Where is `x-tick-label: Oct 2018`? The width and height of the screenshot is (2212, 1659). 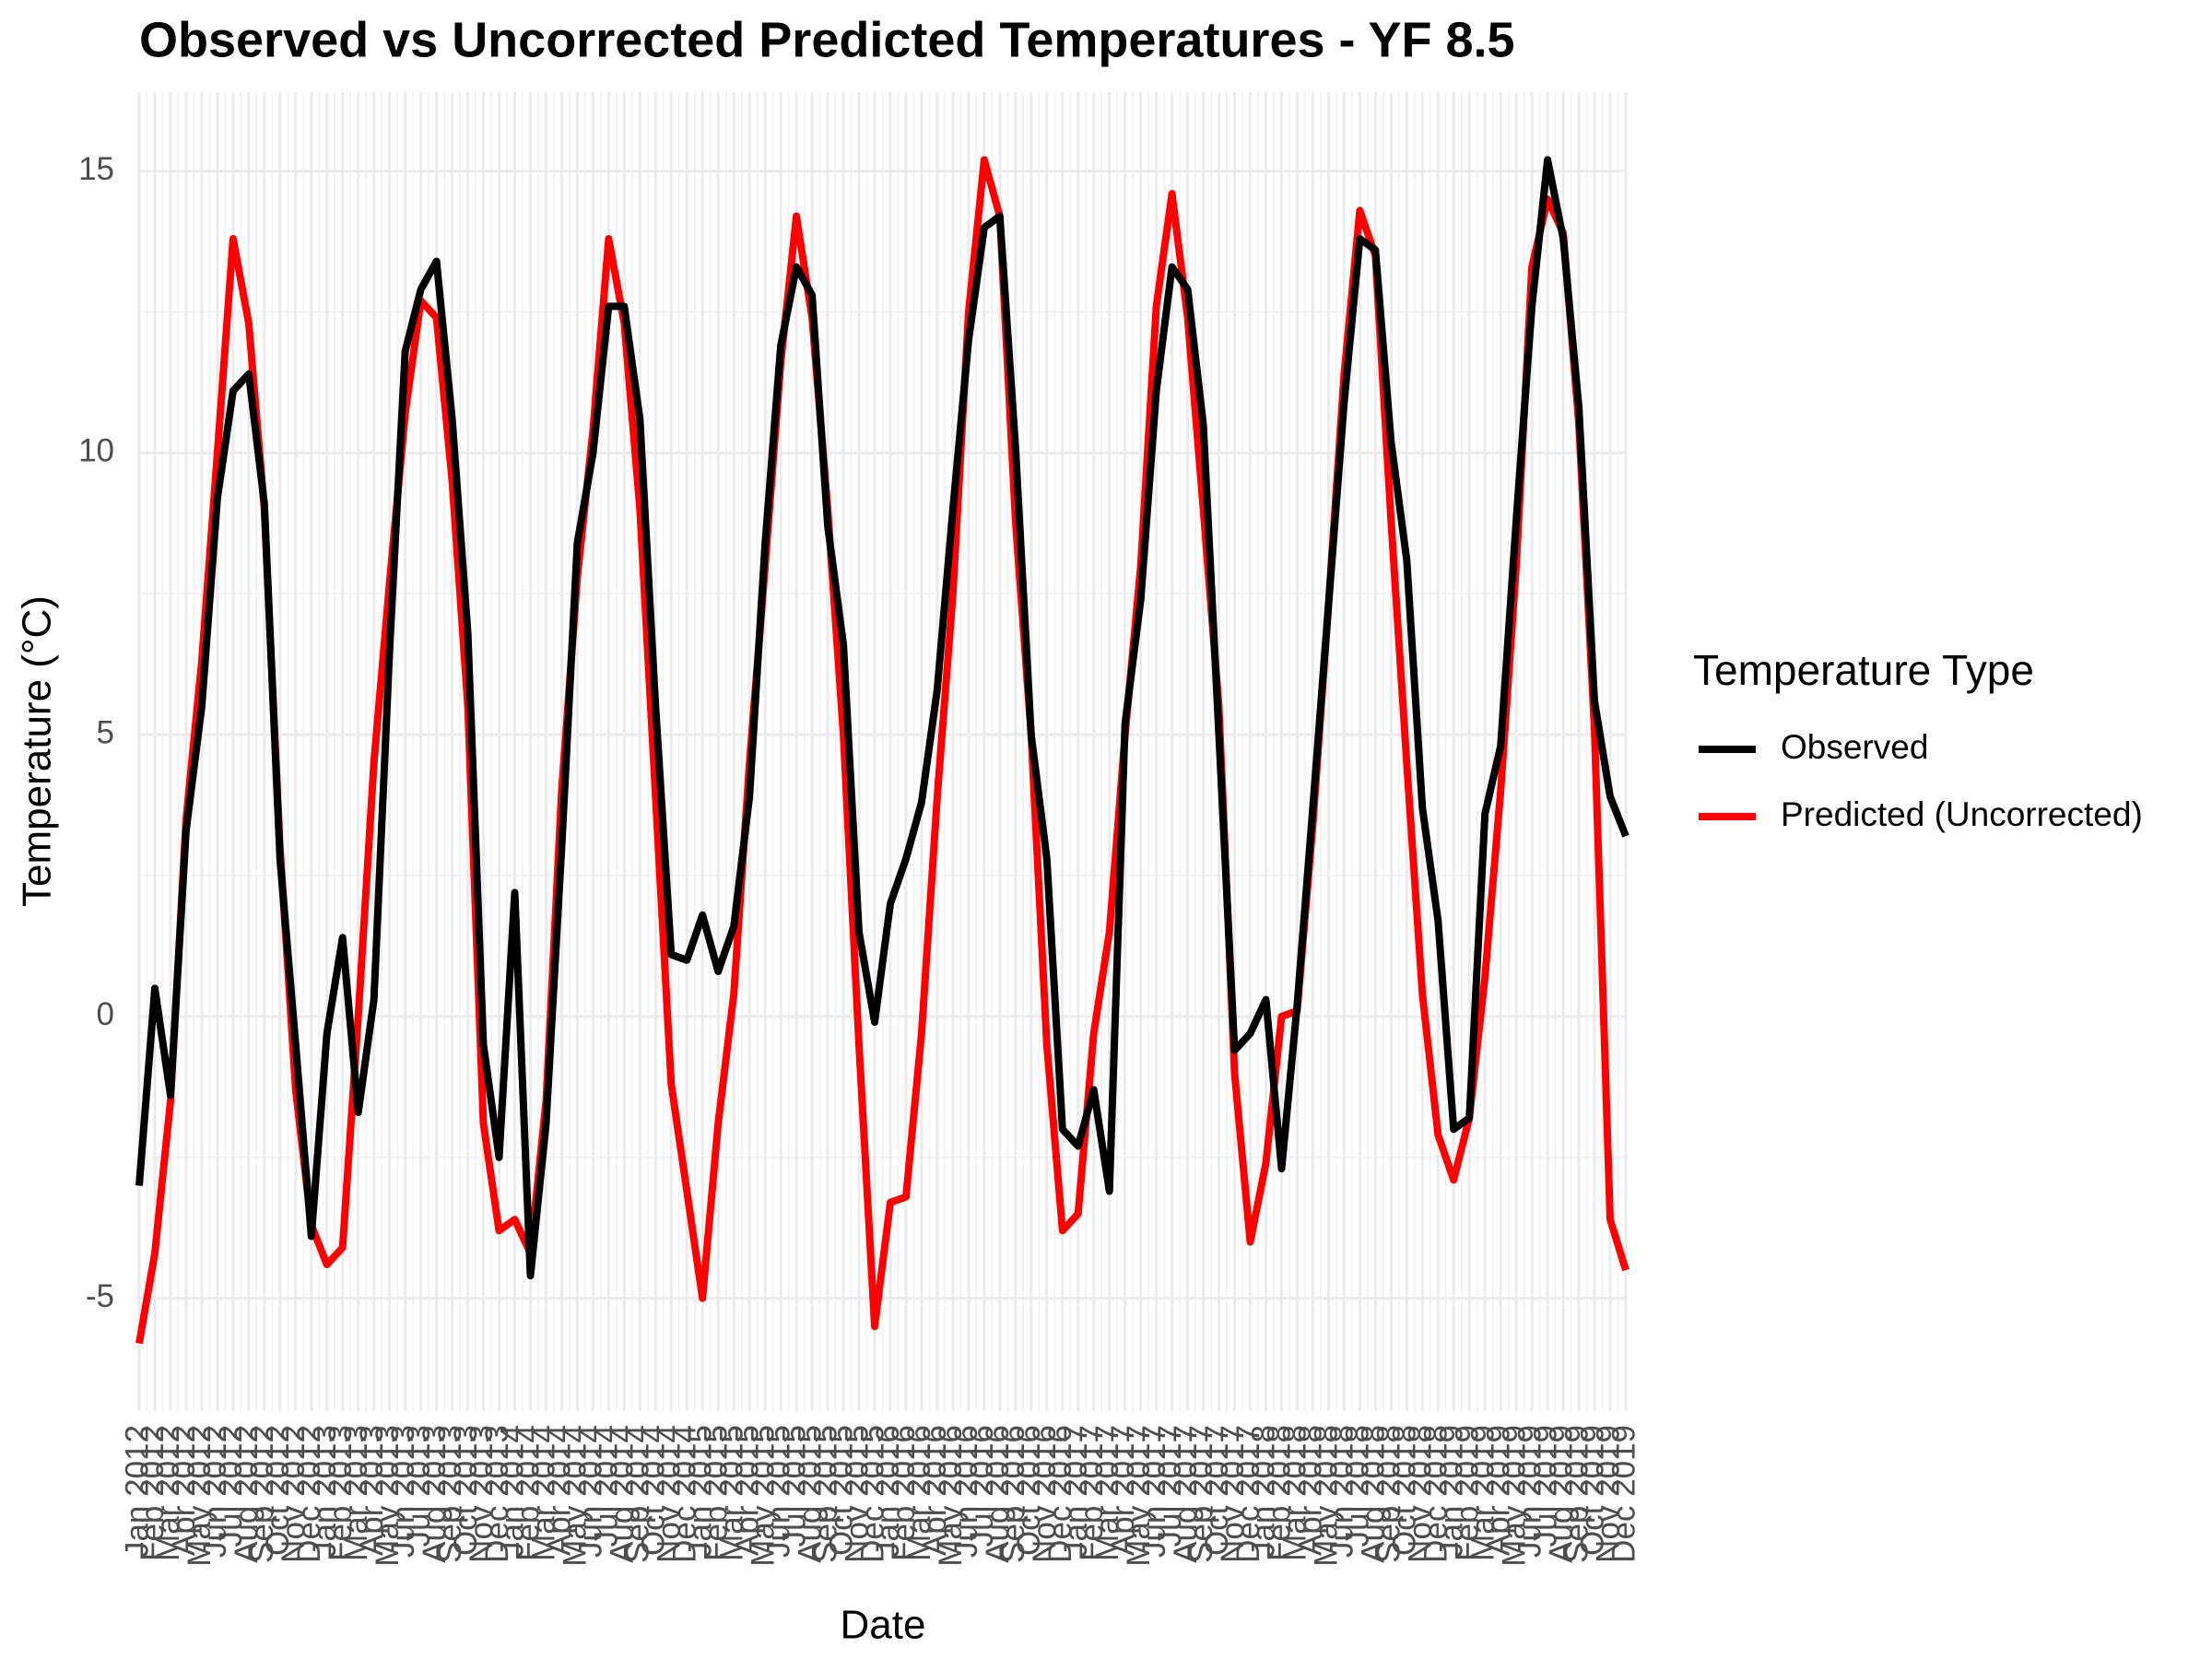
x-tick-label: Oct 2018 is located at coordinates (1405, 1490).